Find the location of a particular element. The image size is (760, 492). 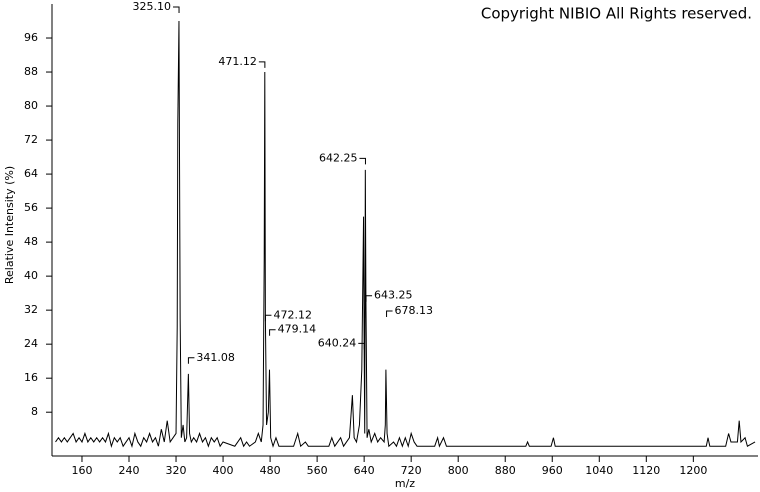

x-tick-label: 640 is located at coordinates (364, 470).